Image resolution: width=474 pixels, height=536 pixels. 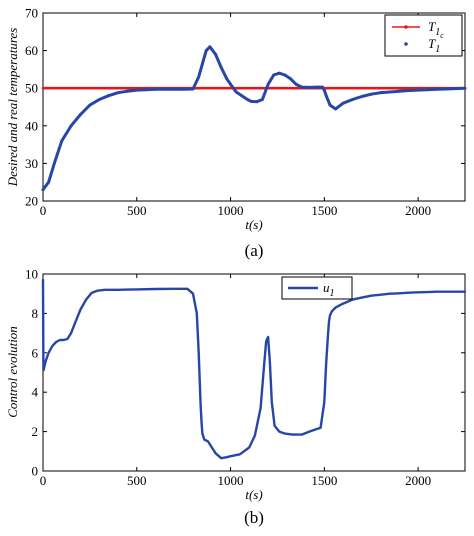 What do you see at coordinates (31, 125) in the screenshot?
I see `y-tick-label: 40` at bounding box center [31, 125].